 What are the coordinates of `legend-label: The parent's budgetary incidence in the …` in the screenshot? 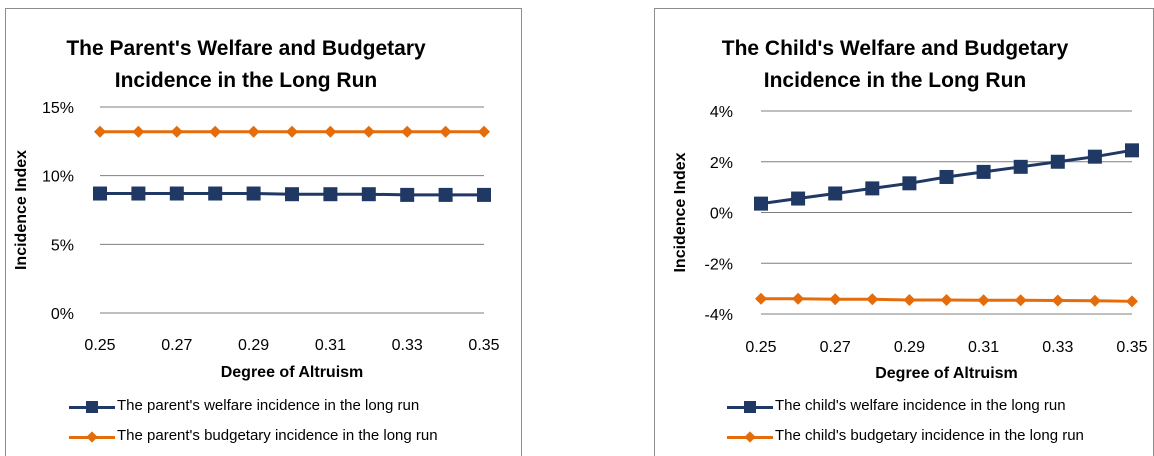 It's located at (277, 435).